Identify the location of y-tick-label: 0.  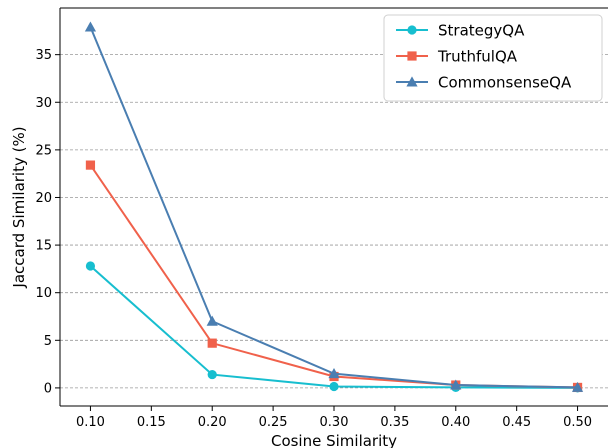
(48, 388).